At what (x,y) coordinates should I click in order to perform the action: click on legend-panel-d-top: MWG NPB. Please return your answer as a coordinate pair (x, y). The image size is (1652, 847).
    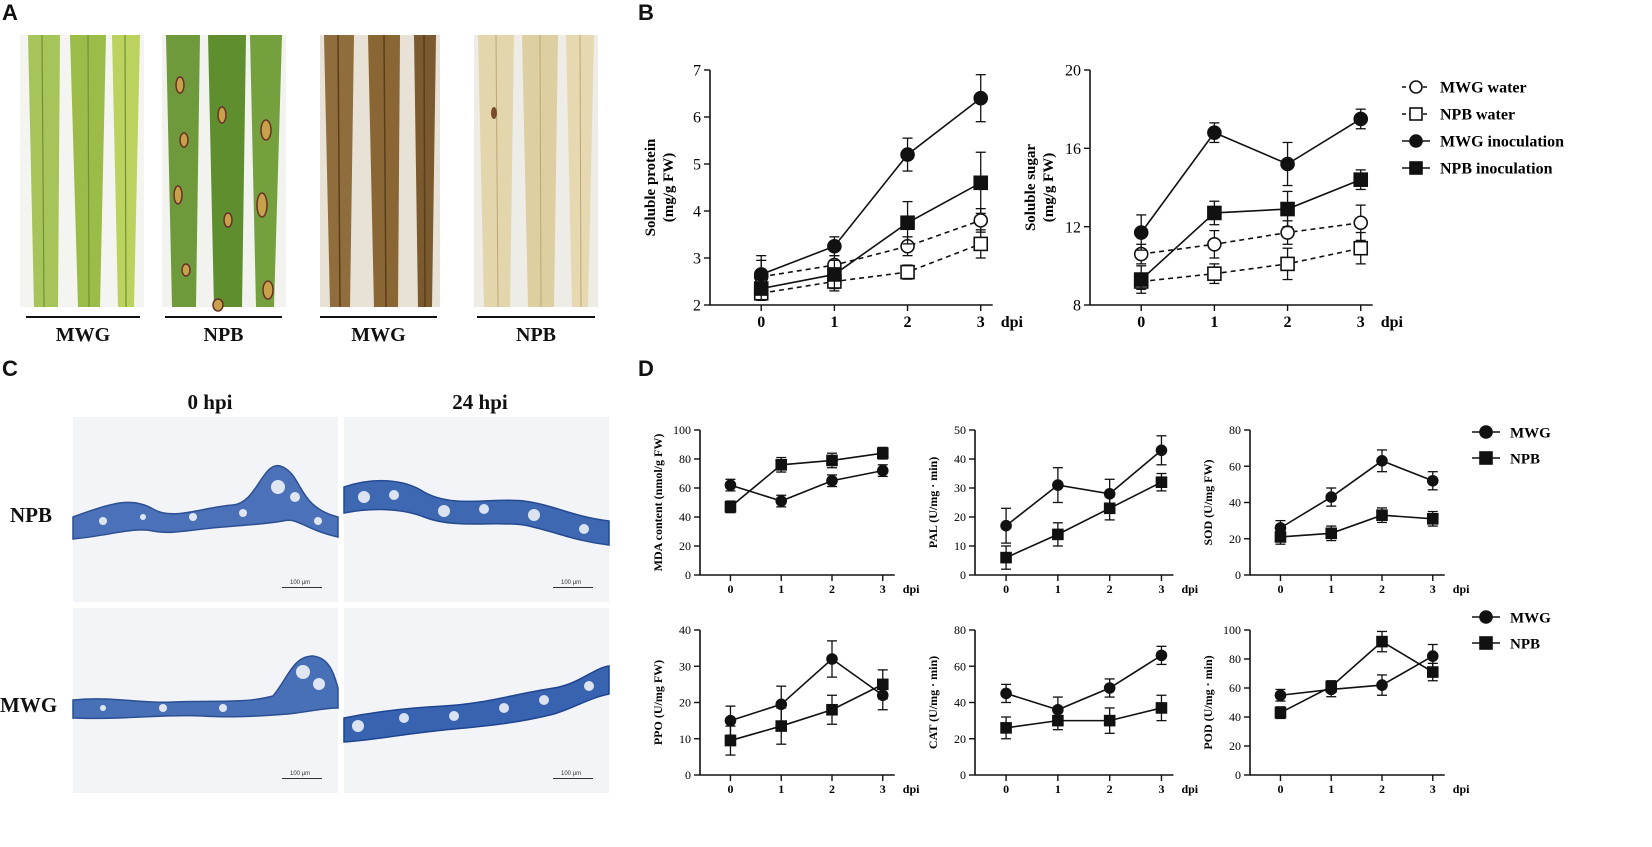
    Looking at the image, I should click on (1511, 446).